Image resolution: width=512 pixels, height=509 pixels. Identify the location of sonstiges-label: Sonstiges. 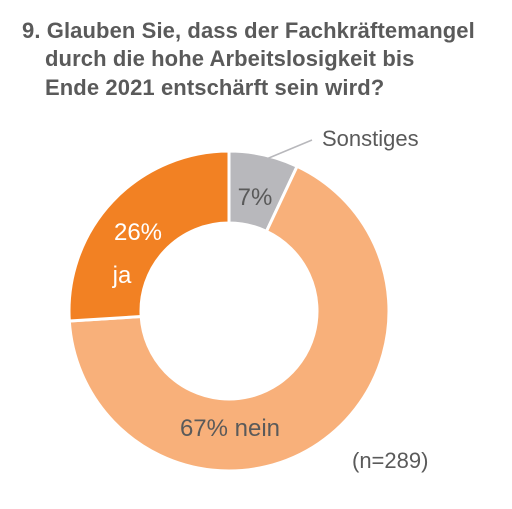
(370, 138).